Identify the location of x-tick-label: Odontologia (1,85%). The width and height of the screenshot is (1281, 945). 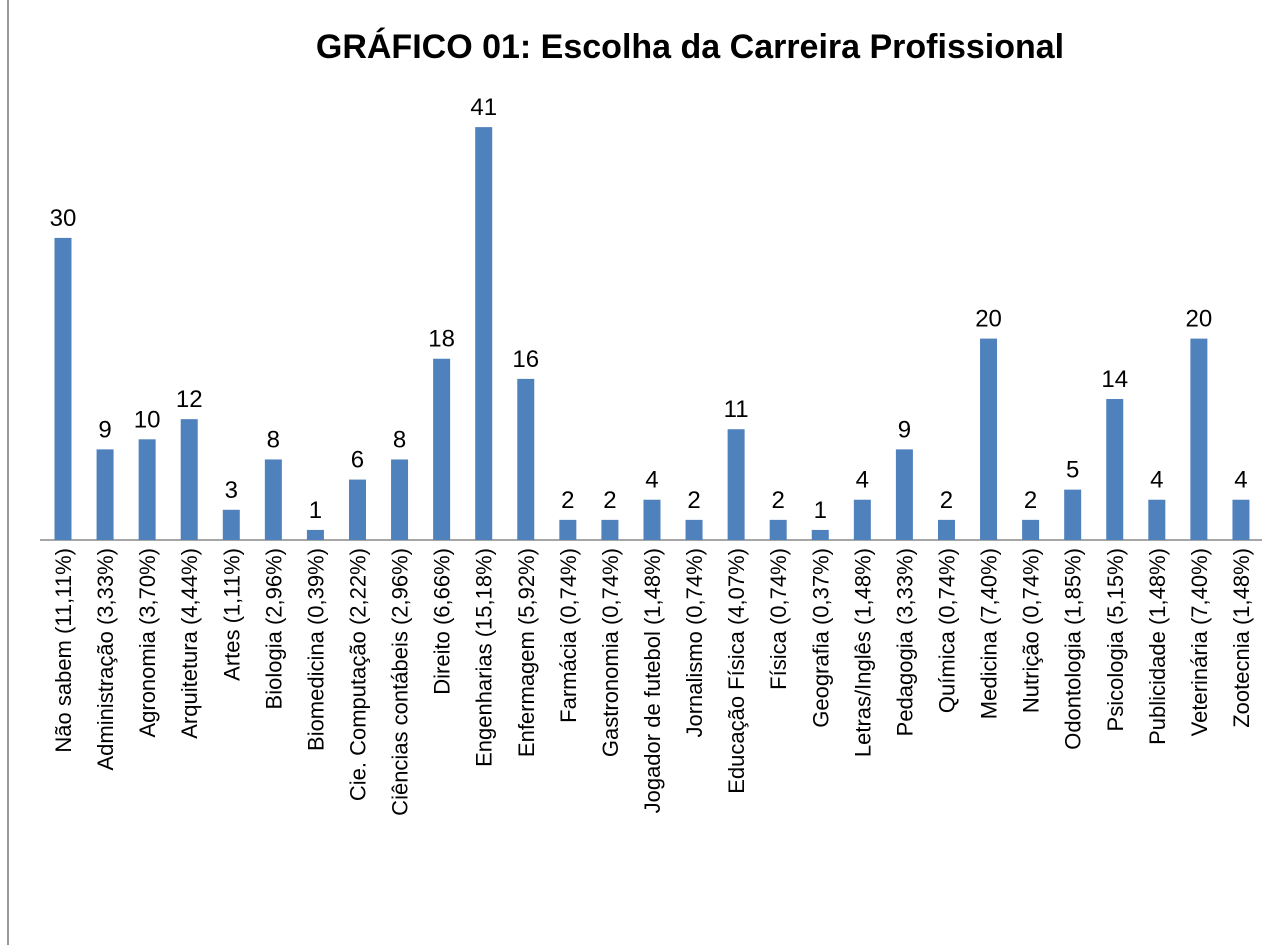
(1073, 649).